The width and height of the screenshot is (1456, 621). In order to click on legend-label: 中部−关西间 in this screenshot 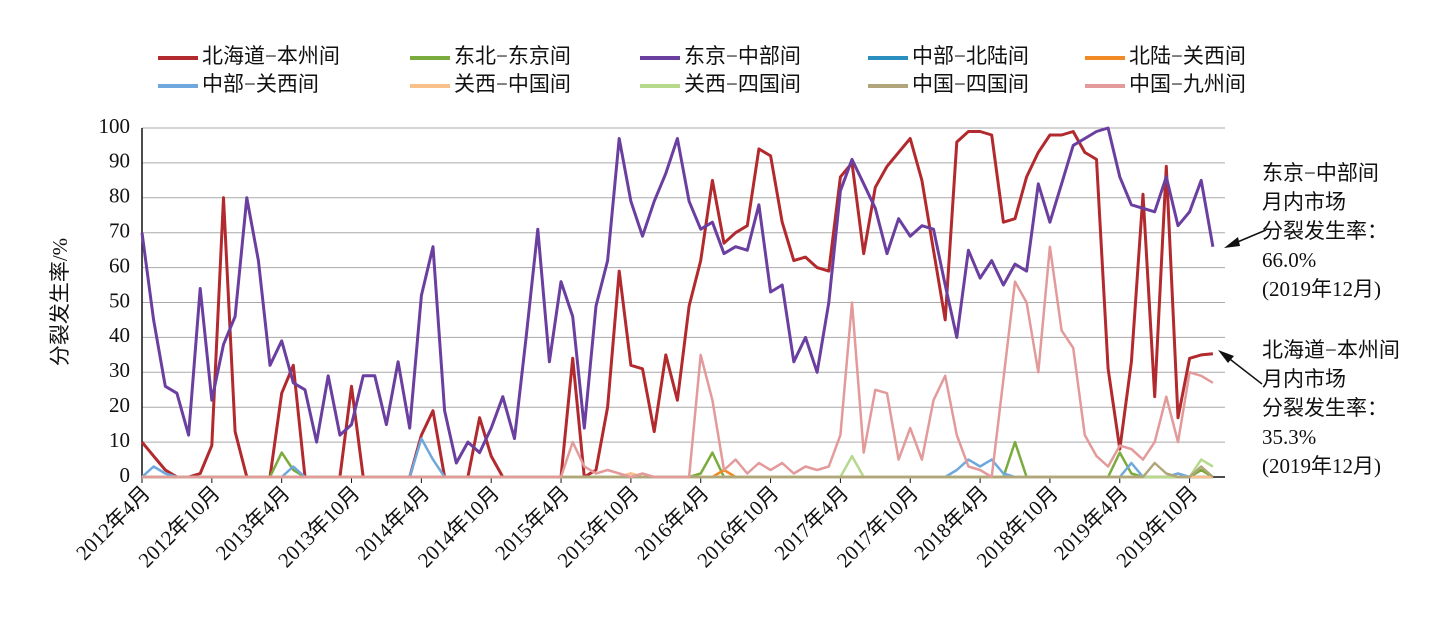, I will do `click(260, 84)`.